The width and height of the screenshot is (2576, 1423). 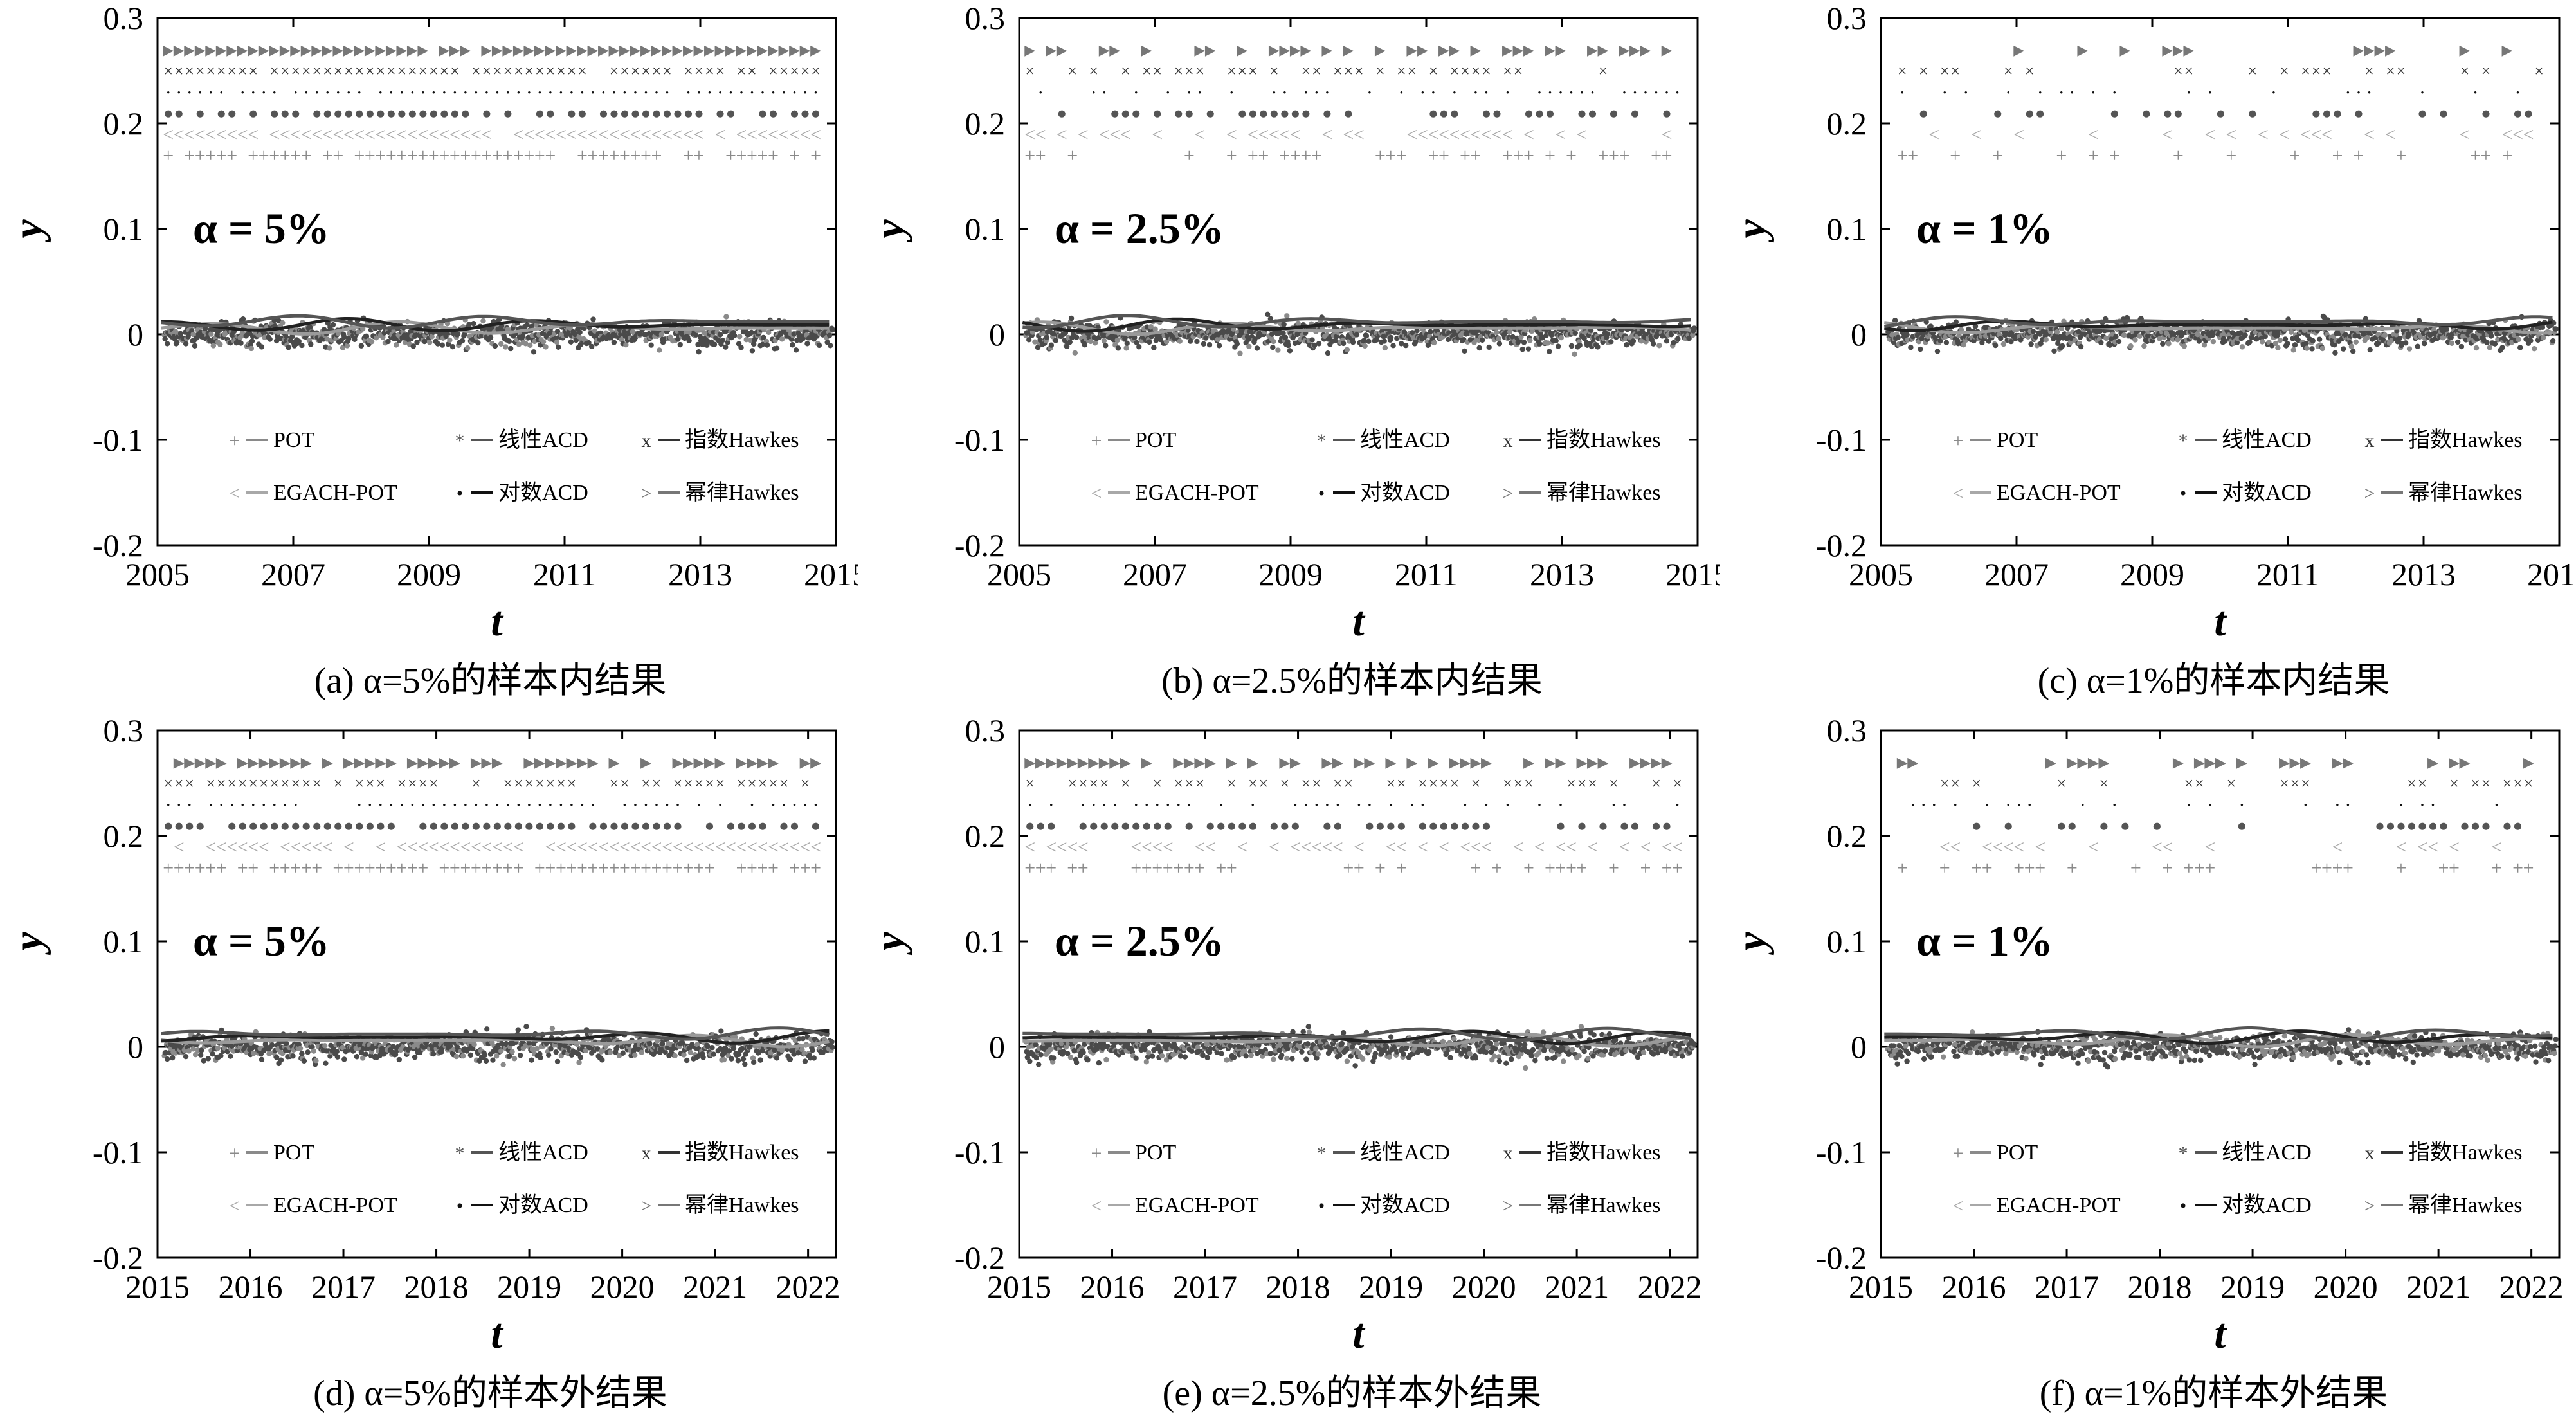 I want to click on y-tick-label: 0.3, so click(x=124, y=730).